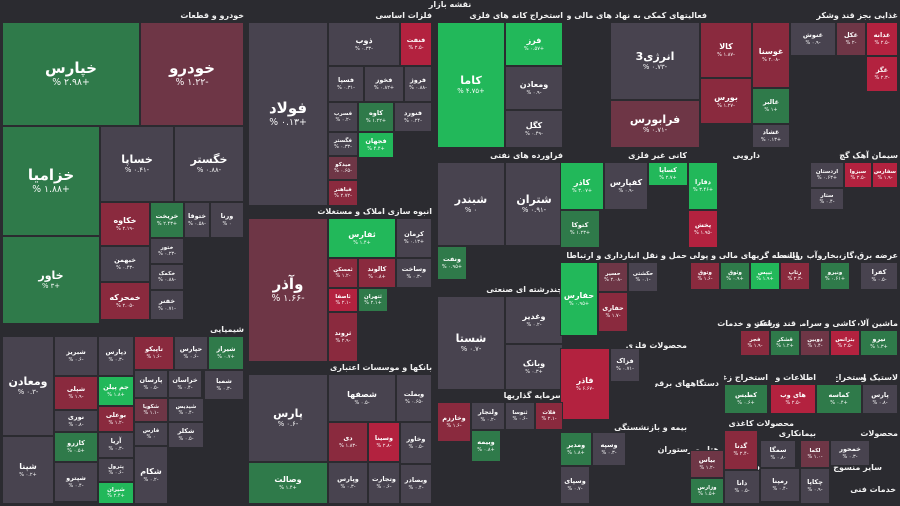 The image size is (900, 506). What do you see at coordinates (384, 442) in the screenshot?
I see `stock-tile: وسینا -۲.۸ %` at bounding box center [384, 442].